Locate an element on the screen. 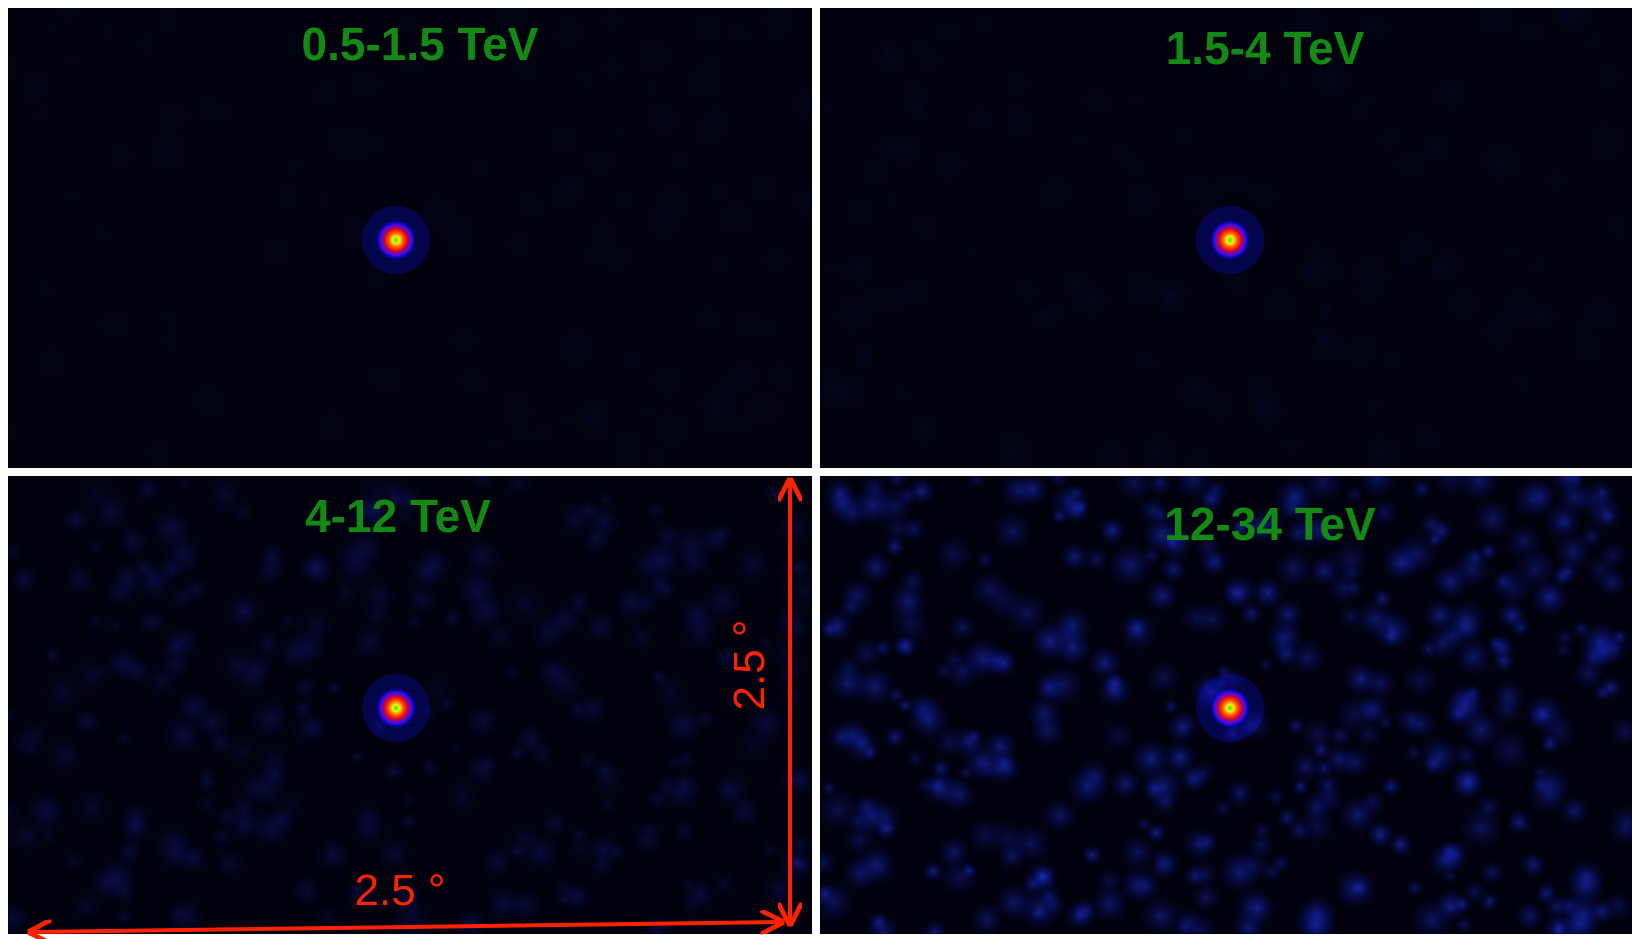 This screenshot has width=1632, height=939. source is located at coordinates (1230, 240).